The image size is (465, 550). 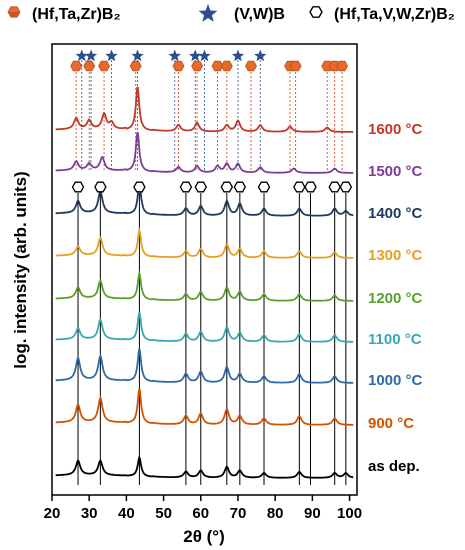 I want to click on legend-entry-hfta-zr-b2: (Hf,Ta,Zr)B₂, so click(x=64, y=14).